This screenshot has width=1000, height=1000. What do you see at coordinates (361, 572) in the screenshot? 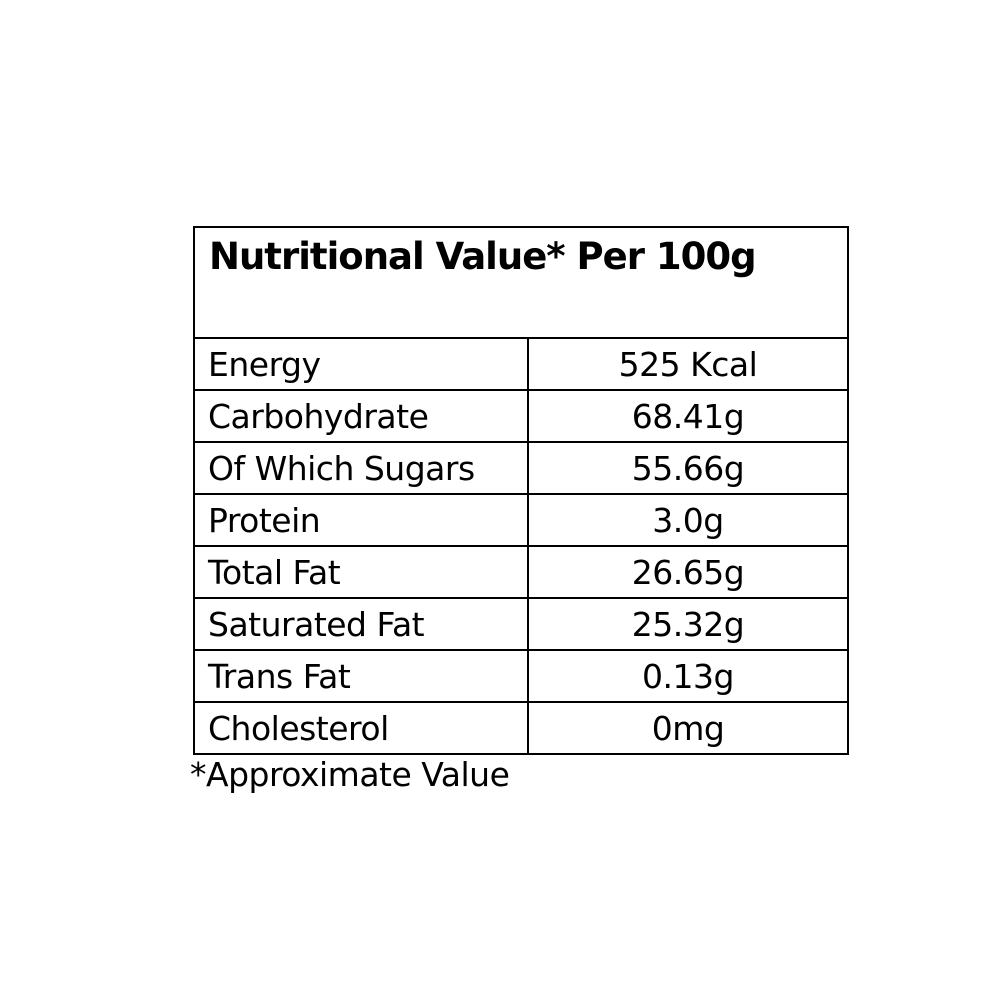
I see `nutrient-name: Total Fat` at bounding box center [361, 572].